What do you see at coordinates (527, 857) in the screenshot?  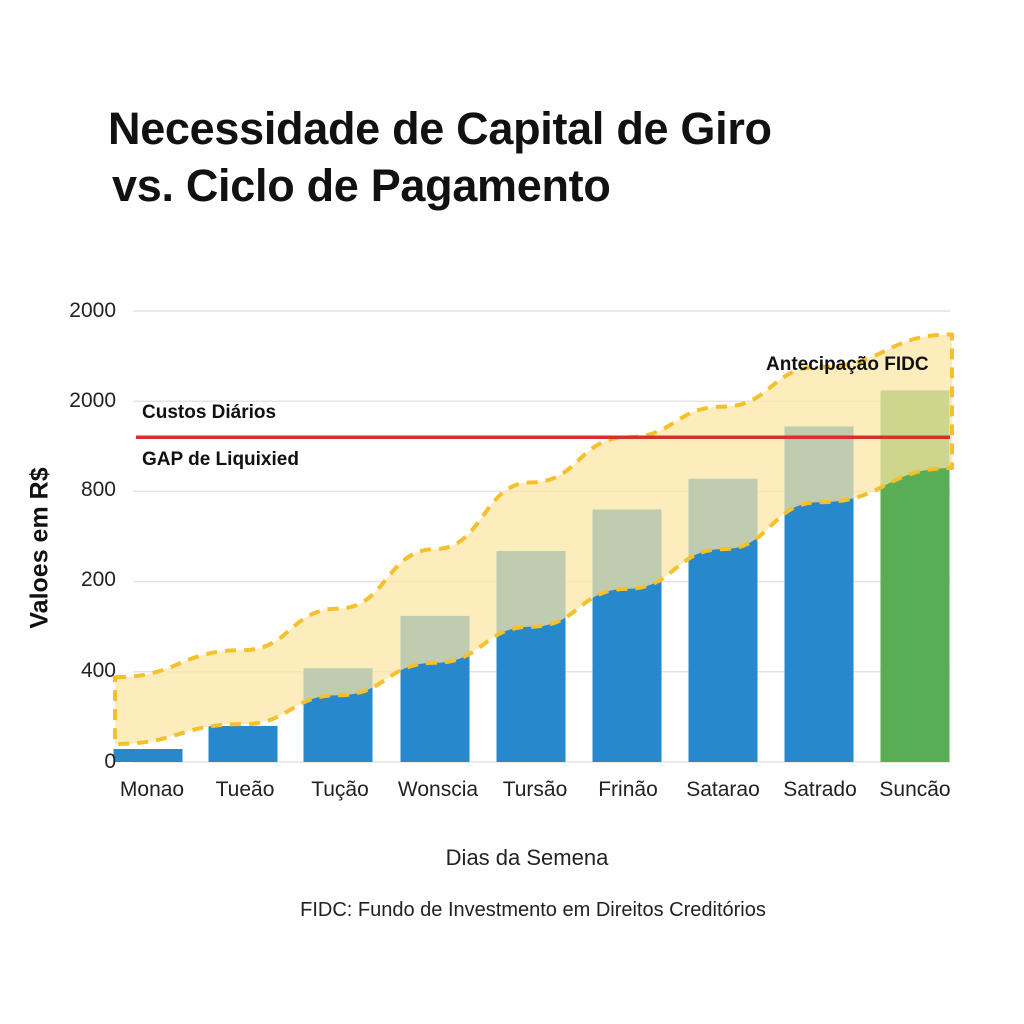 I see `x-axis-label: Dias da Semena` at bounding box center [527, 857].